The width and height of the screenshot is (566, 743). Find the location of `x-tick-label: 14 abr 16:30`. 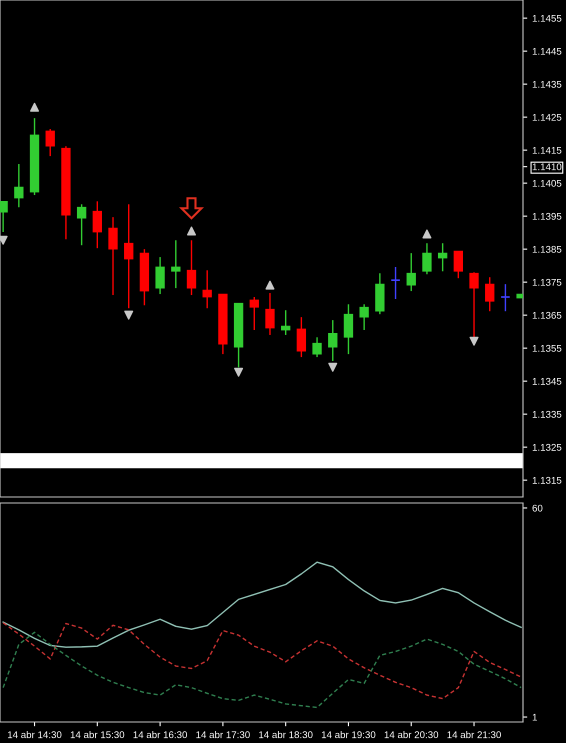

x-tick-label: 14 abr 16:30 is located at coordinates (161, 734).